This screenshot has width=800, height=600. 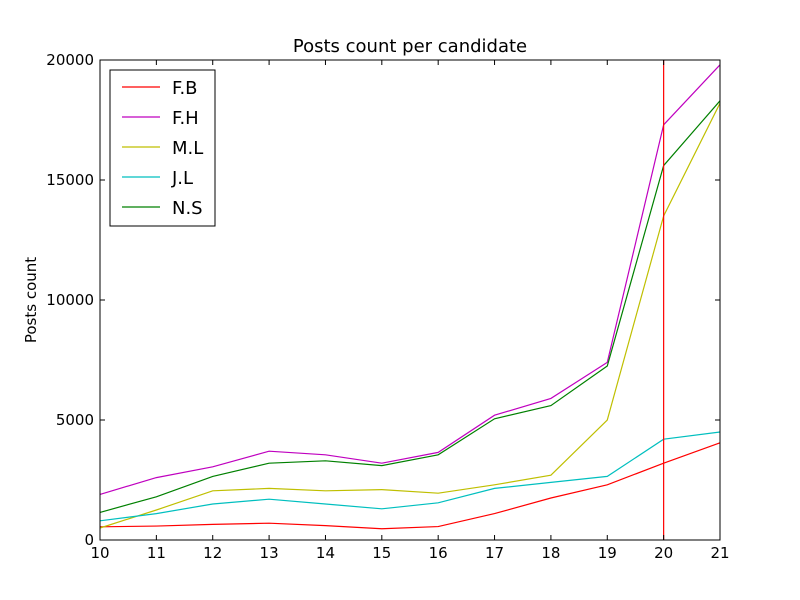 What do you see at coordinates (182, 178) in the screenshot?
I see `legend-label-3: J.L` at bounding box center [182, 178].